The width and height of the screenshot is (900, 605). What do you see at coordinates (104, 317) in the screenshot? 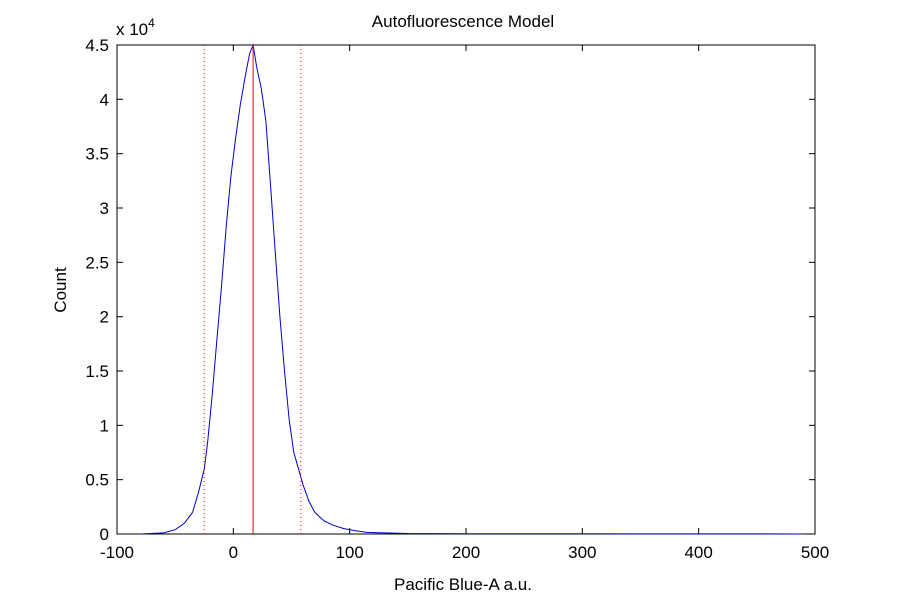
I see `y-tick-label: 2` at bounding box center [104, 317].